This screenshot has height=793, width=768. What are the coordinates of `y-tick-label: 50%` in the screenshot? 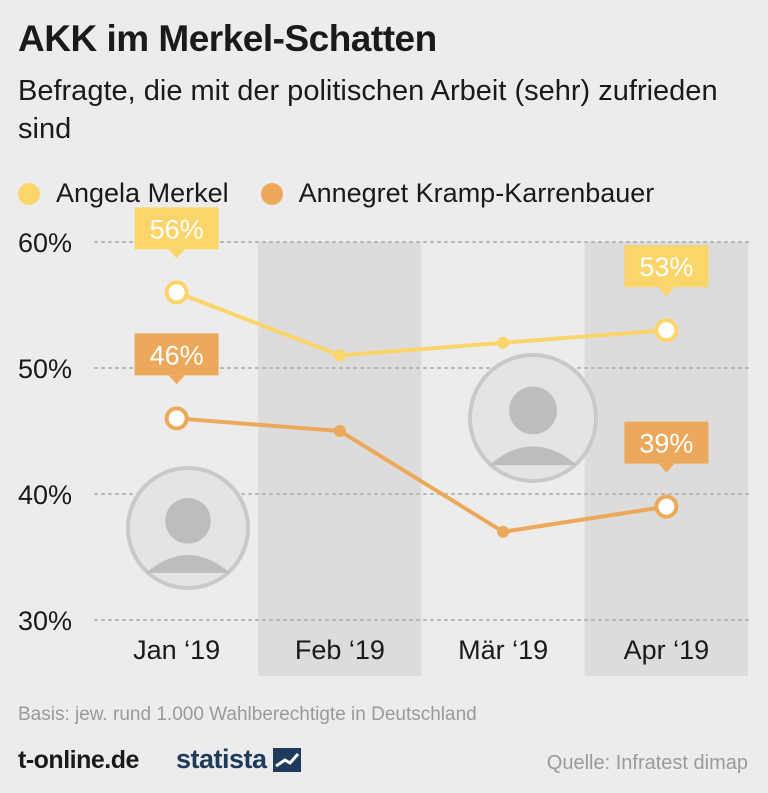 It's located at (45, 369).